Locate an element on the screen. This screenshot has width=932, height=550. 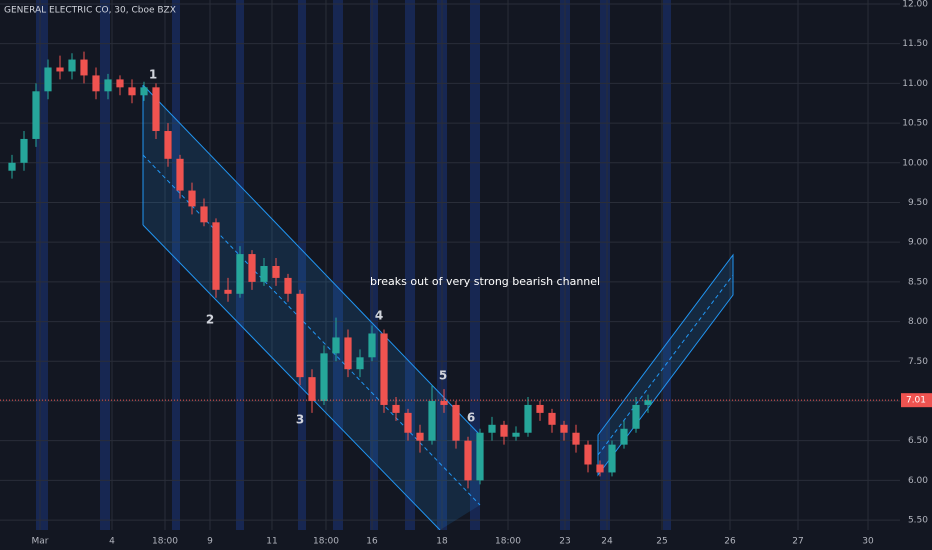
annotation: 4 is located at coordinates (379, 316).